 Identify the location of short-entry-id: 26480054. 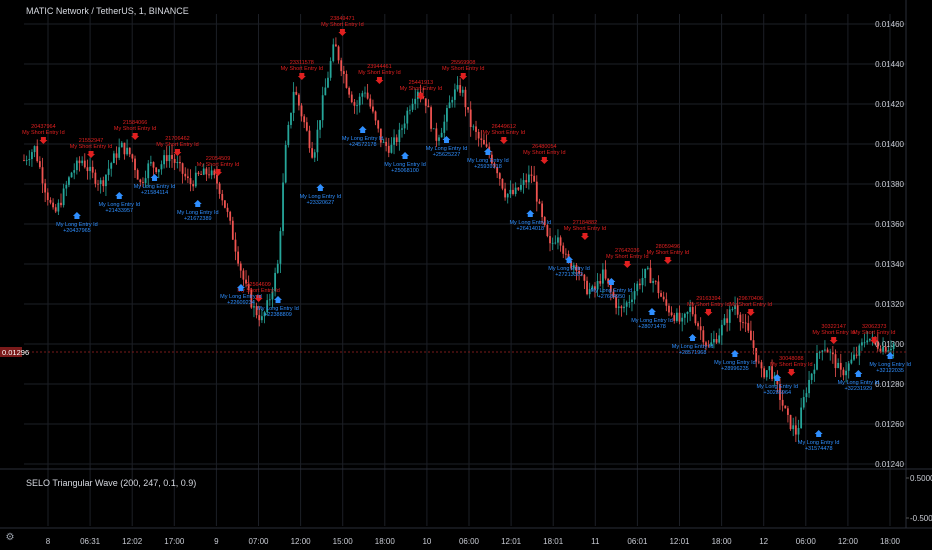
(544, 147).